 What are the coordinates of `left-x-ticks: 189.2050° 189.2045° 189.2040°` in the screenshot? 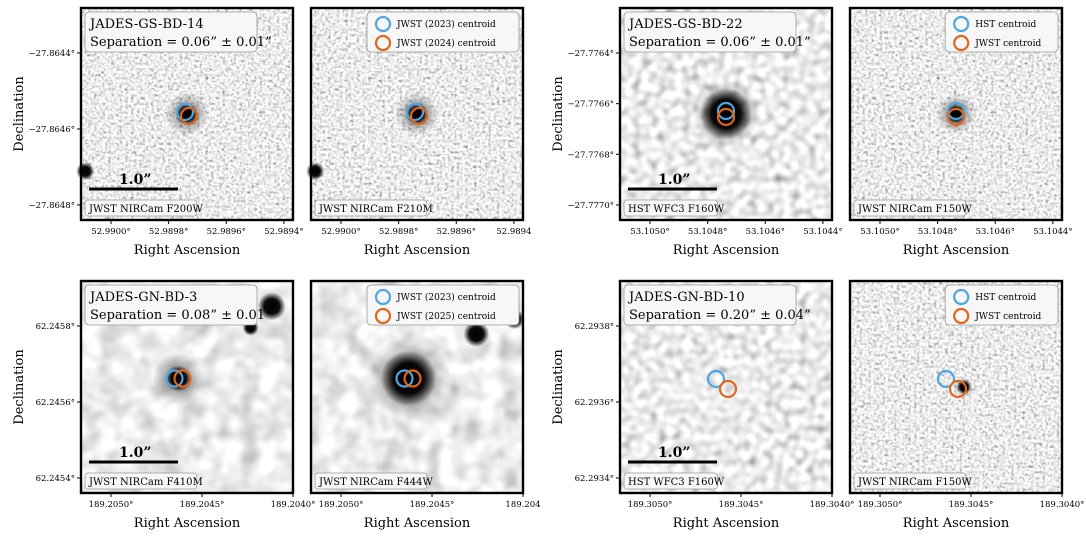 It's located at (202, 501).